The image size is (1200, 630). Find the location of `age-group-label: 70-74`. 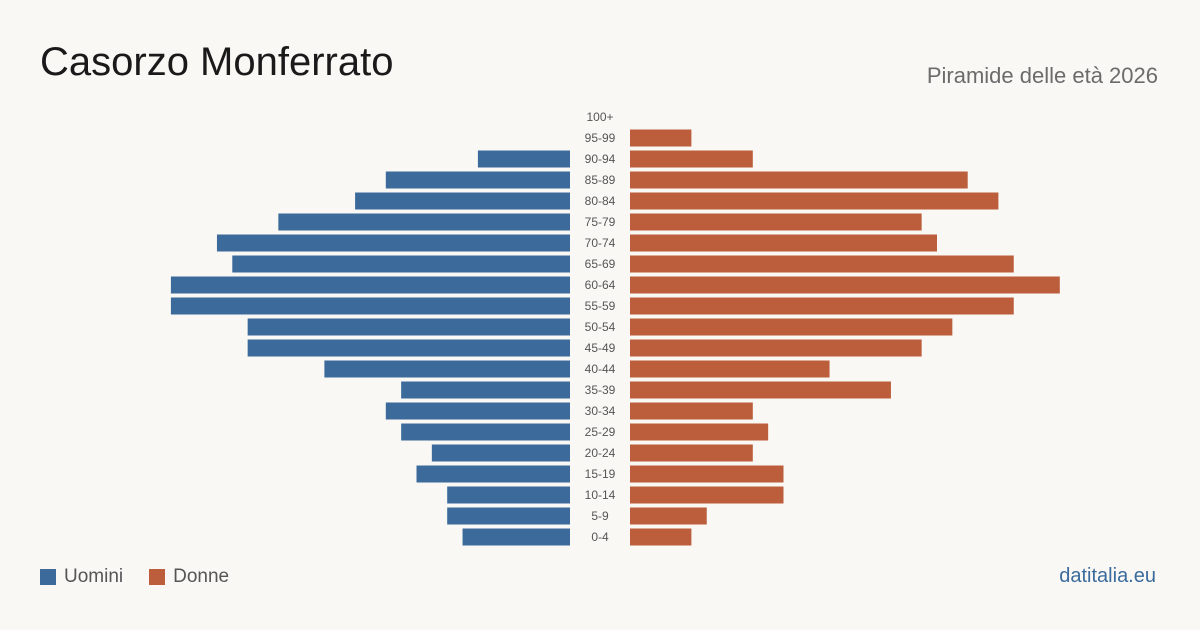

age-group-label: 70-74 is located at coordinates (600, 243).